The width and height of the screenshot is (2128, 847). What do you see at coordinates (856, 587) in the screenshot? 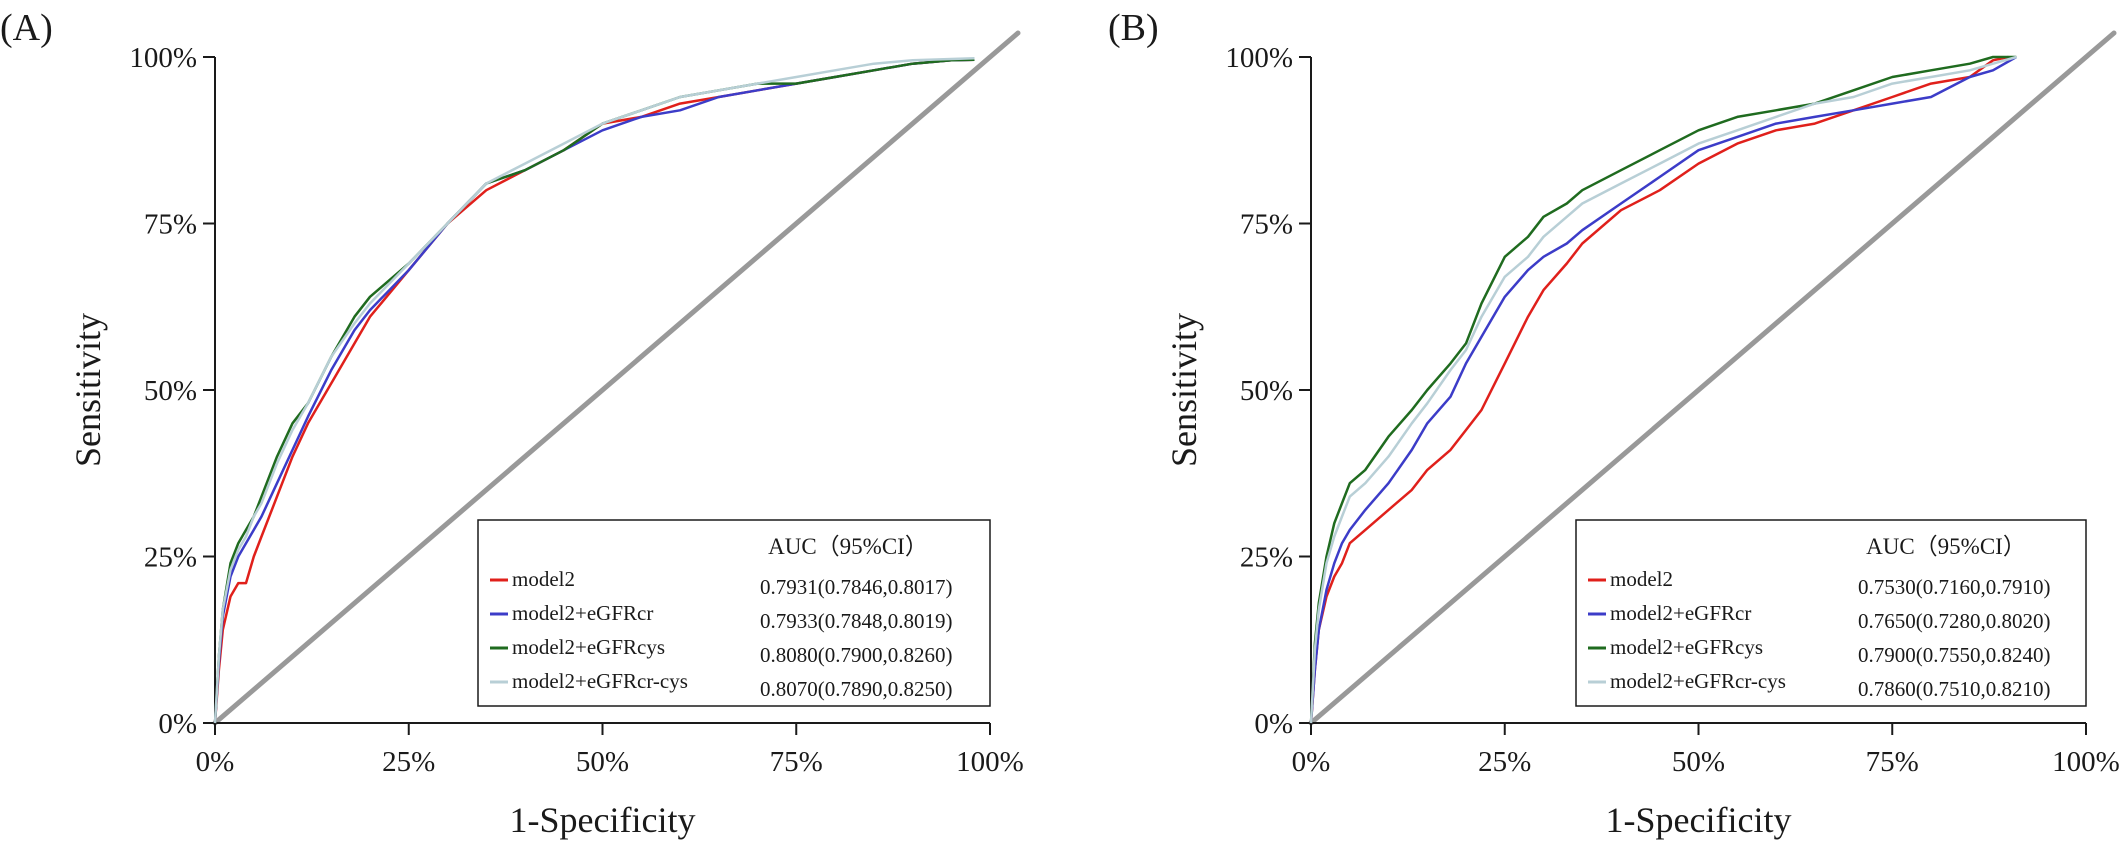
I see `legend-auc-value: 0.7931(0.7846,0.8017)` at bounding box center [856, 587].